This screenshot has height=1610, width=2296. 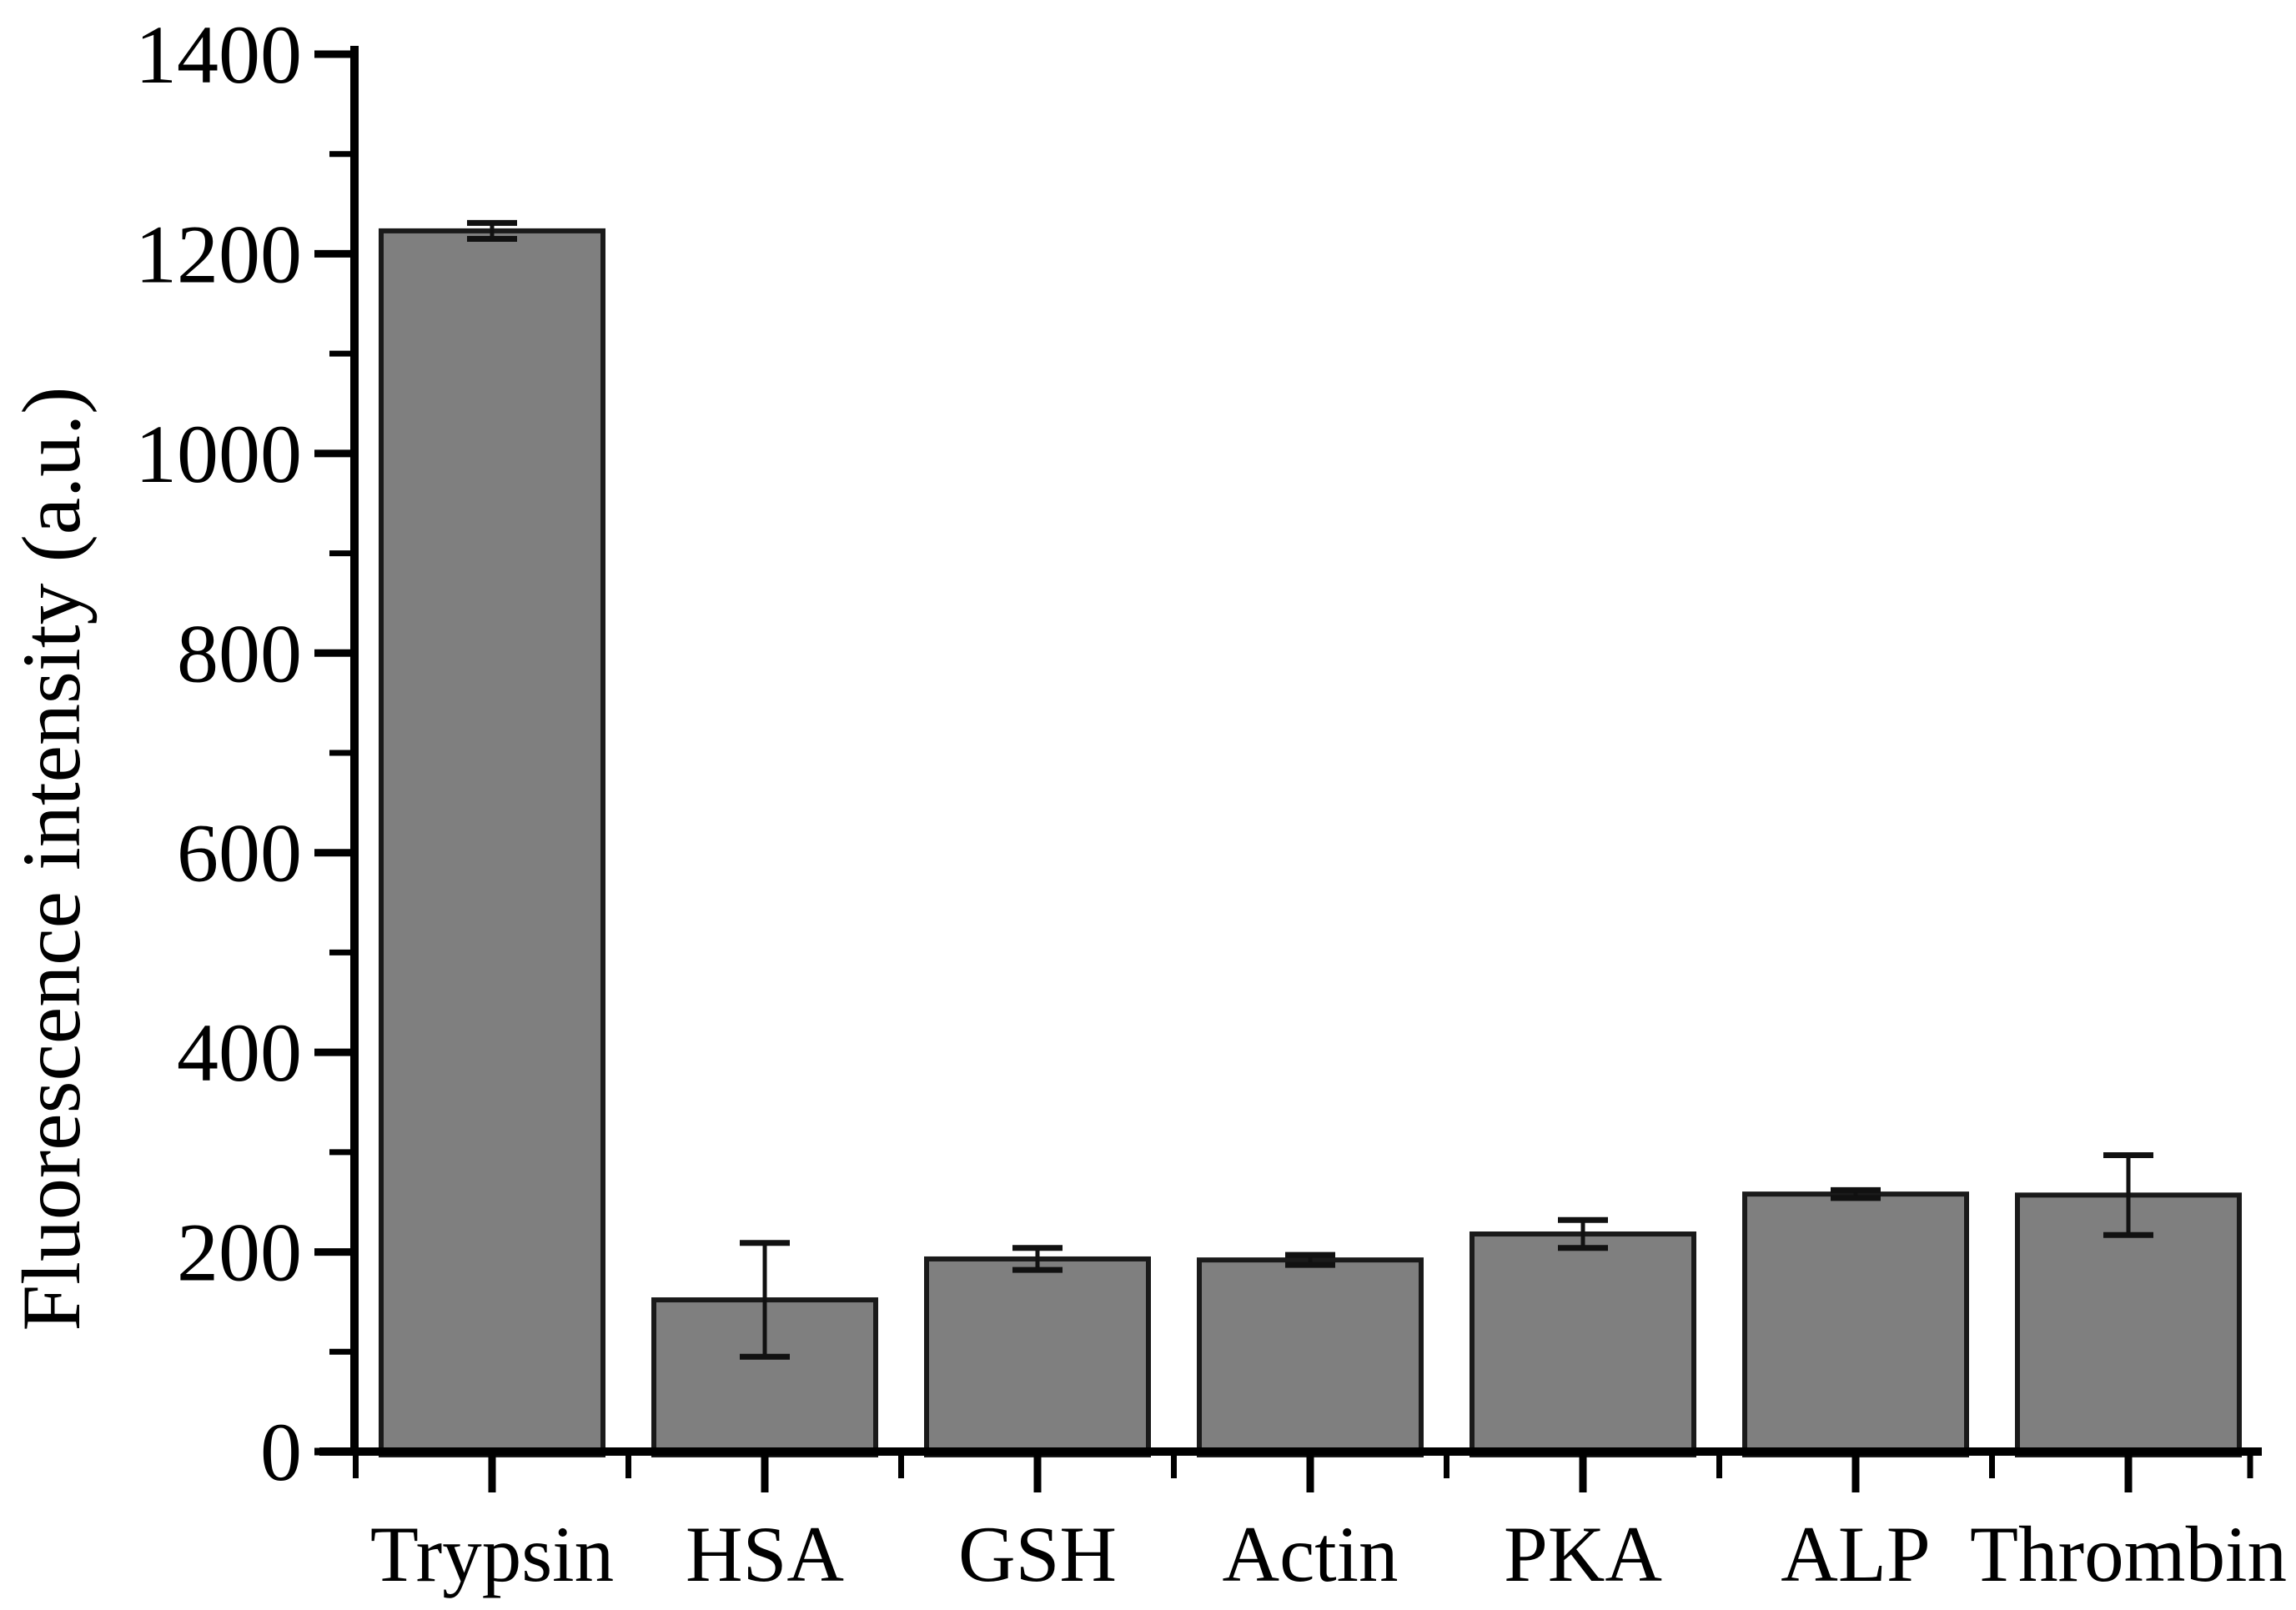 What do you see at coordinates (765, 1554) in the screenshot?
I see `x-tick-label-hsa: HSA` at bounding box center [765, 1554].